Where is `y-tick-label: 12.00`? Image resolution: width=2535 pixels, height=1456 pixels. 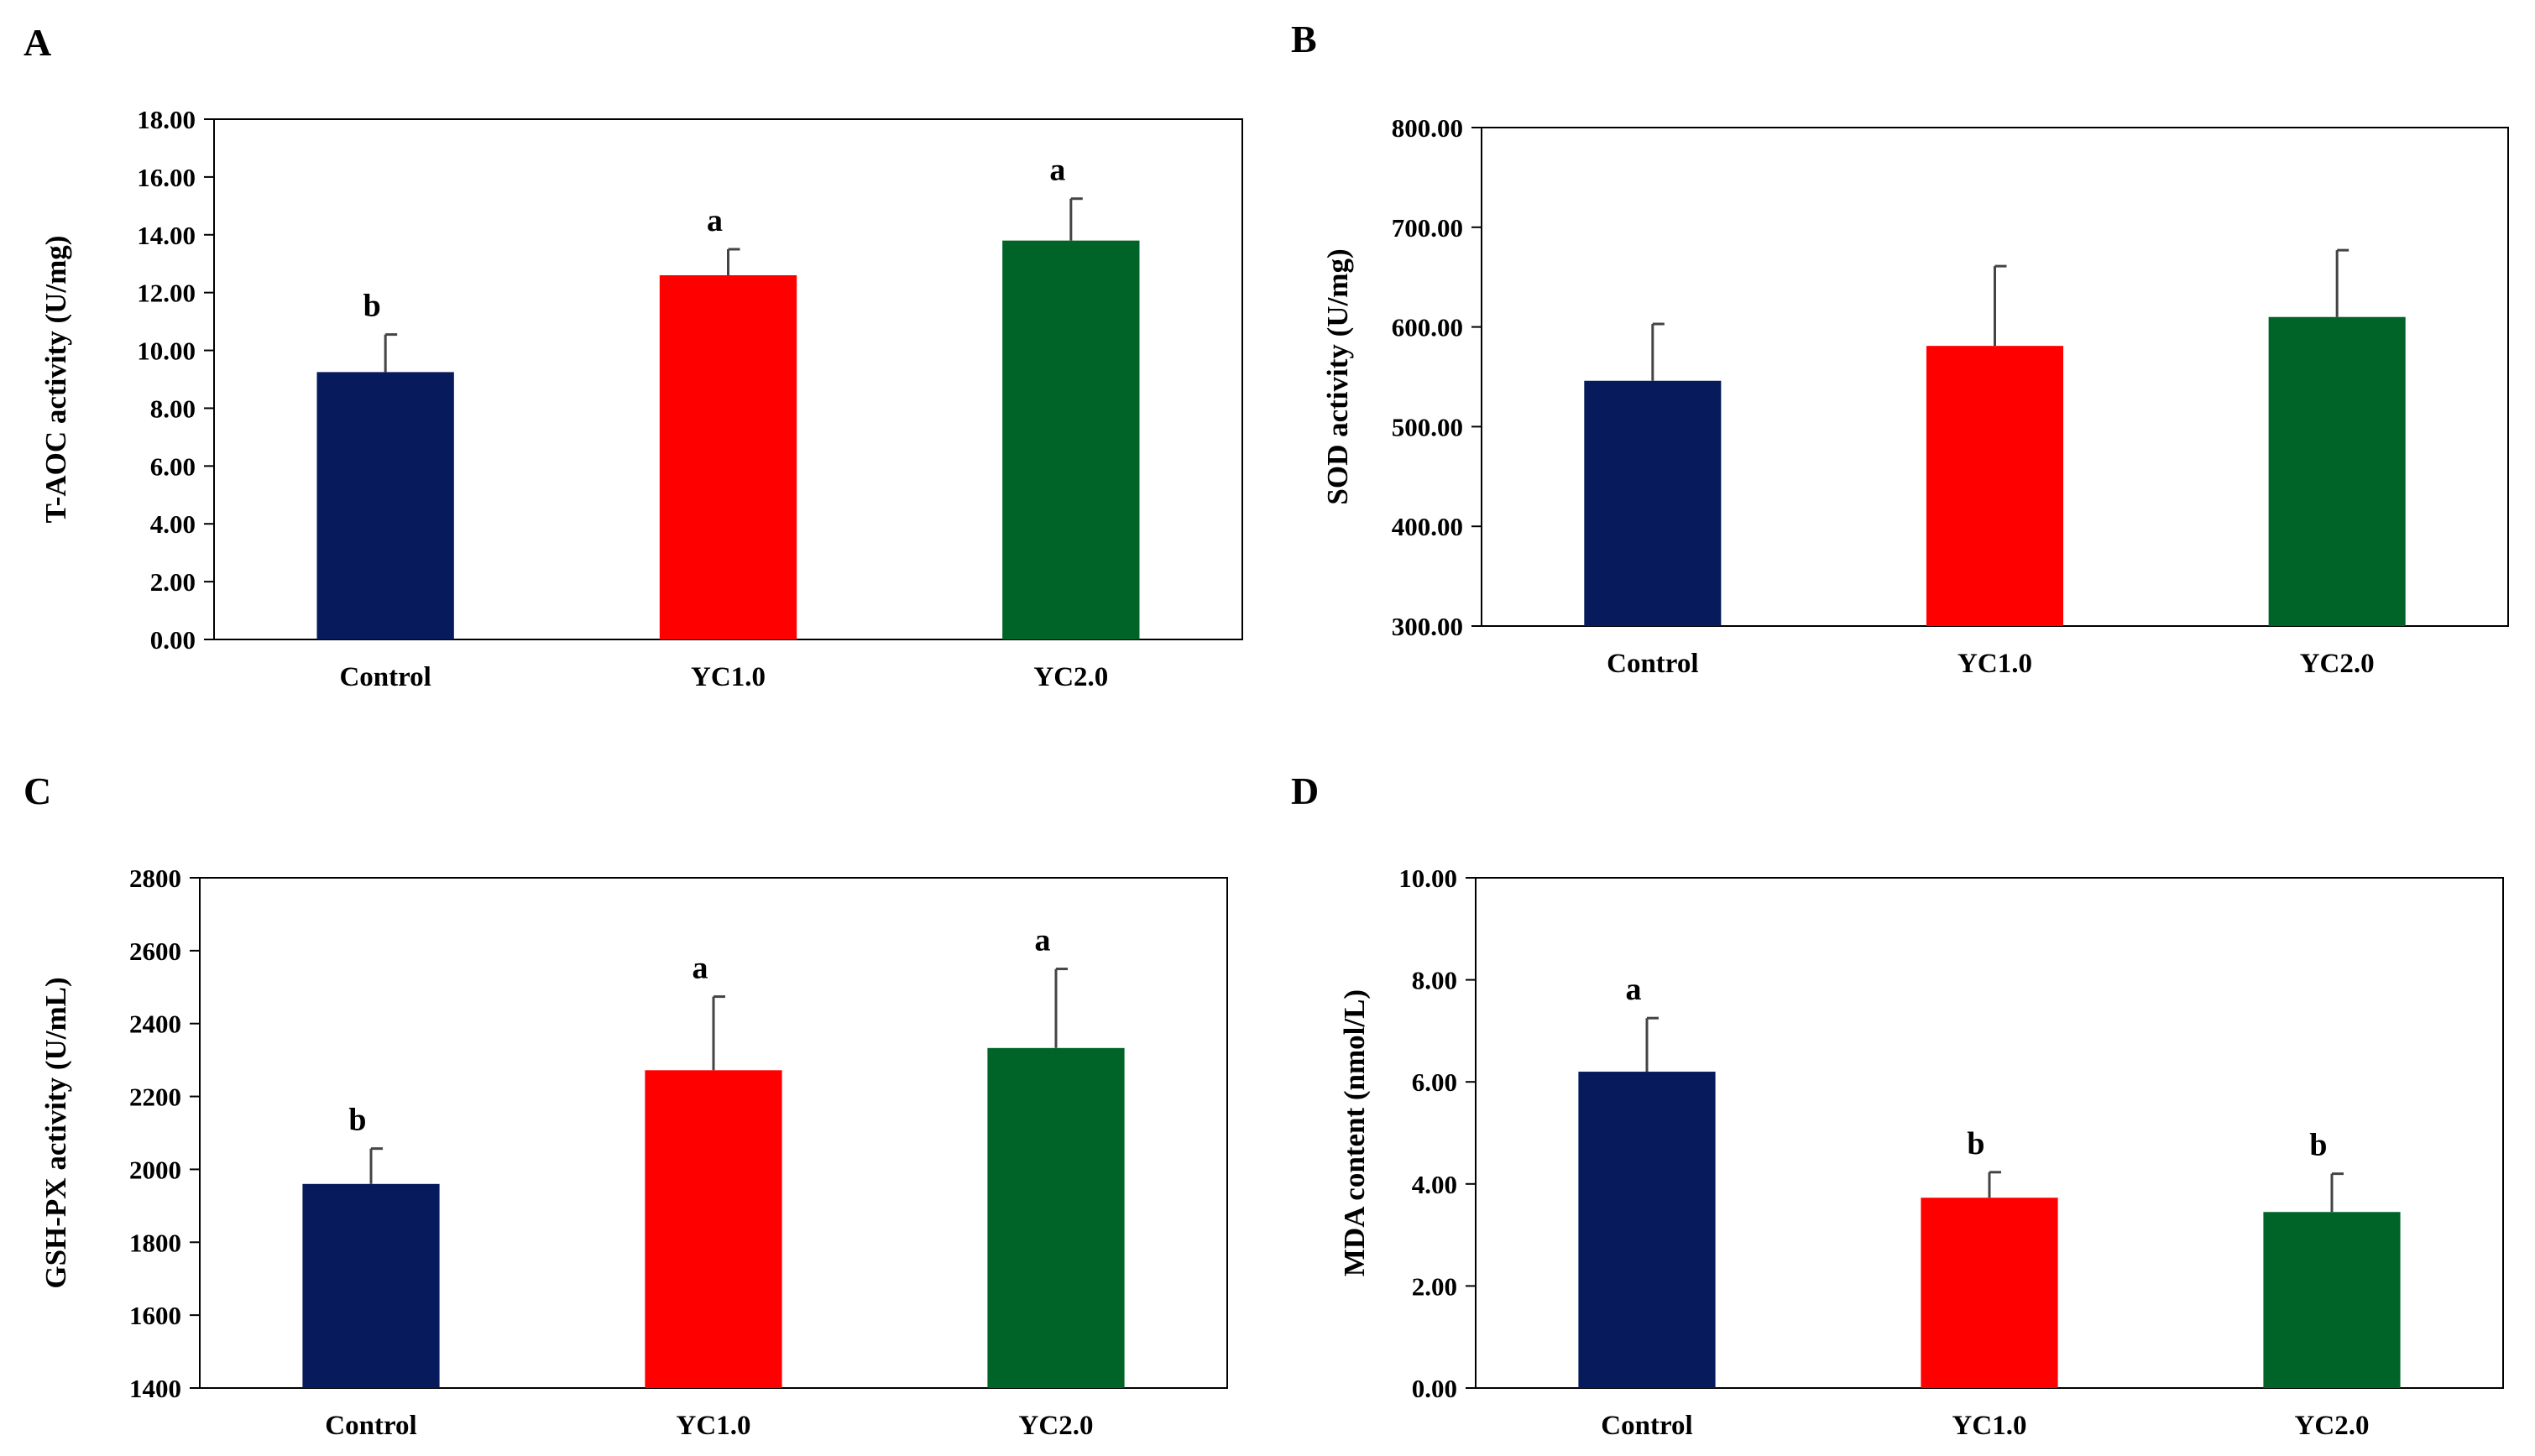 y-tick-label: 12.00 is located at coordinates (167, 293).